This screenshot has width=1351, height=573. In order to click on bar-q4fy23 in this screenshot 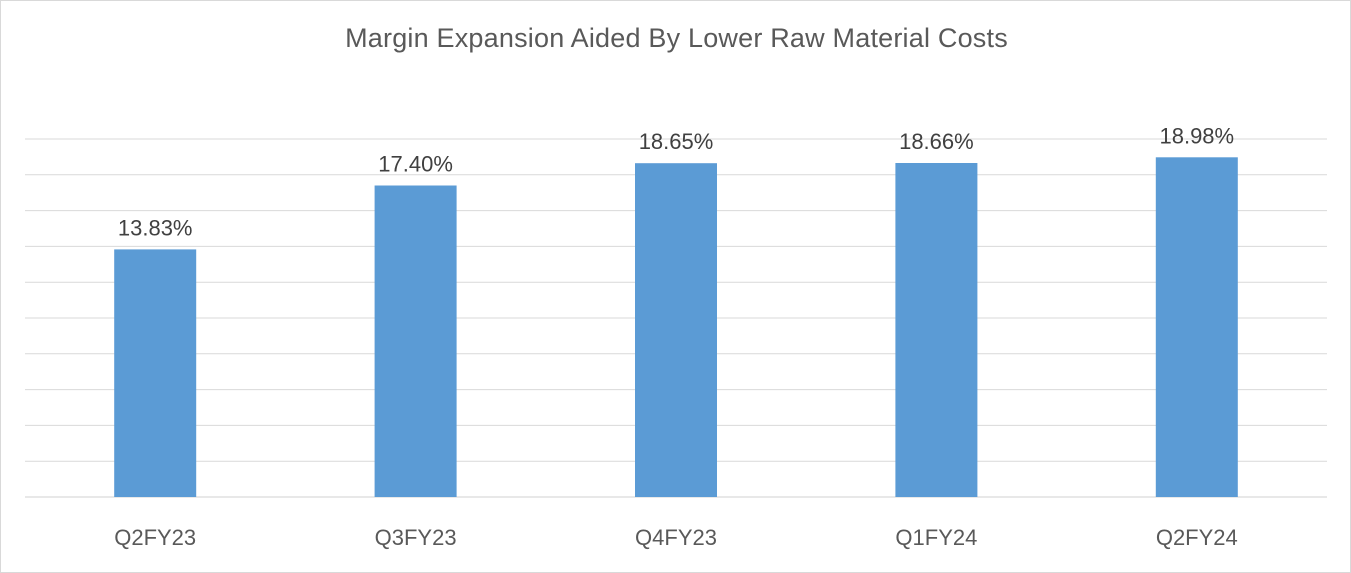, I will do `click(676, 330)`.